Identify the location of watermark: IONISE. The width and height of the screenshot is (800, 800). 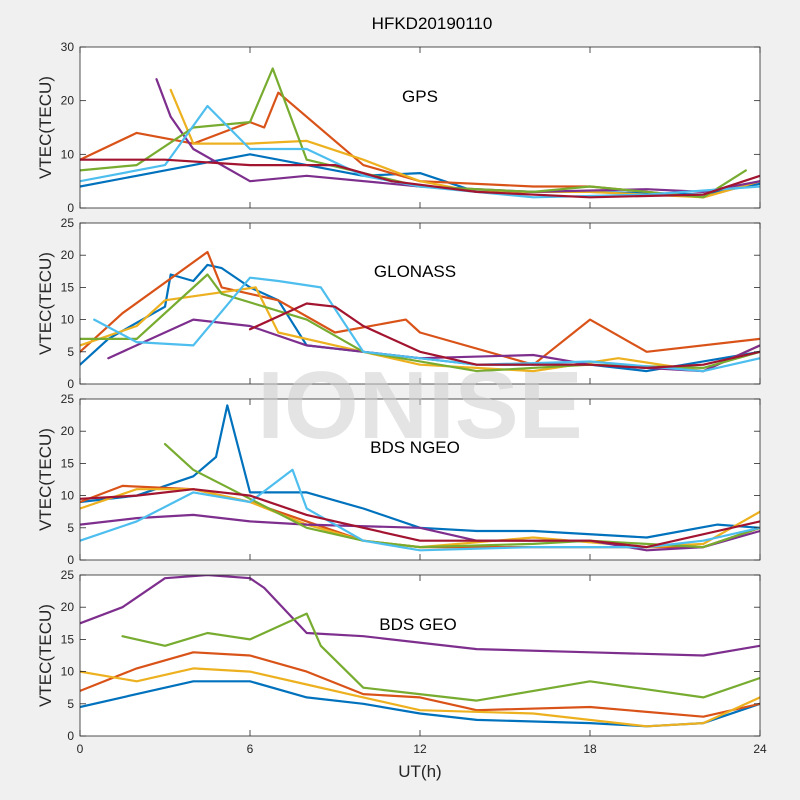
(419, 405).